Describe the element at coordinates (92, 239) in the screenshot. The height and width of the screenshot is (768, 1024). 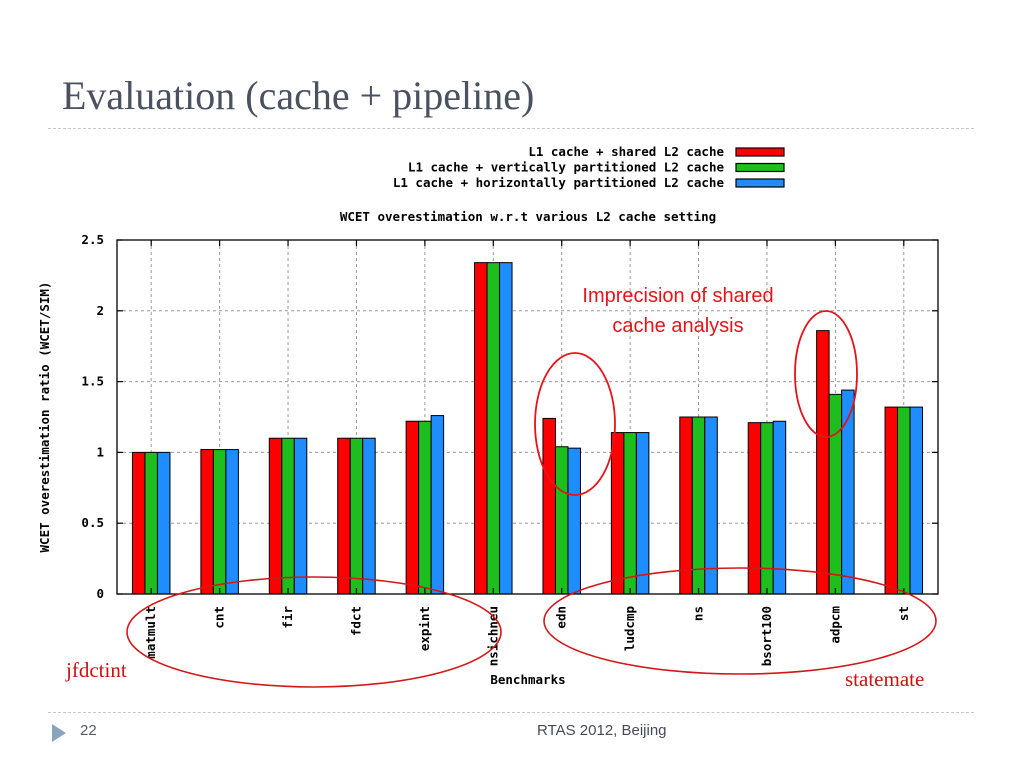
I see `y-tick-label: 2.5` at that location.